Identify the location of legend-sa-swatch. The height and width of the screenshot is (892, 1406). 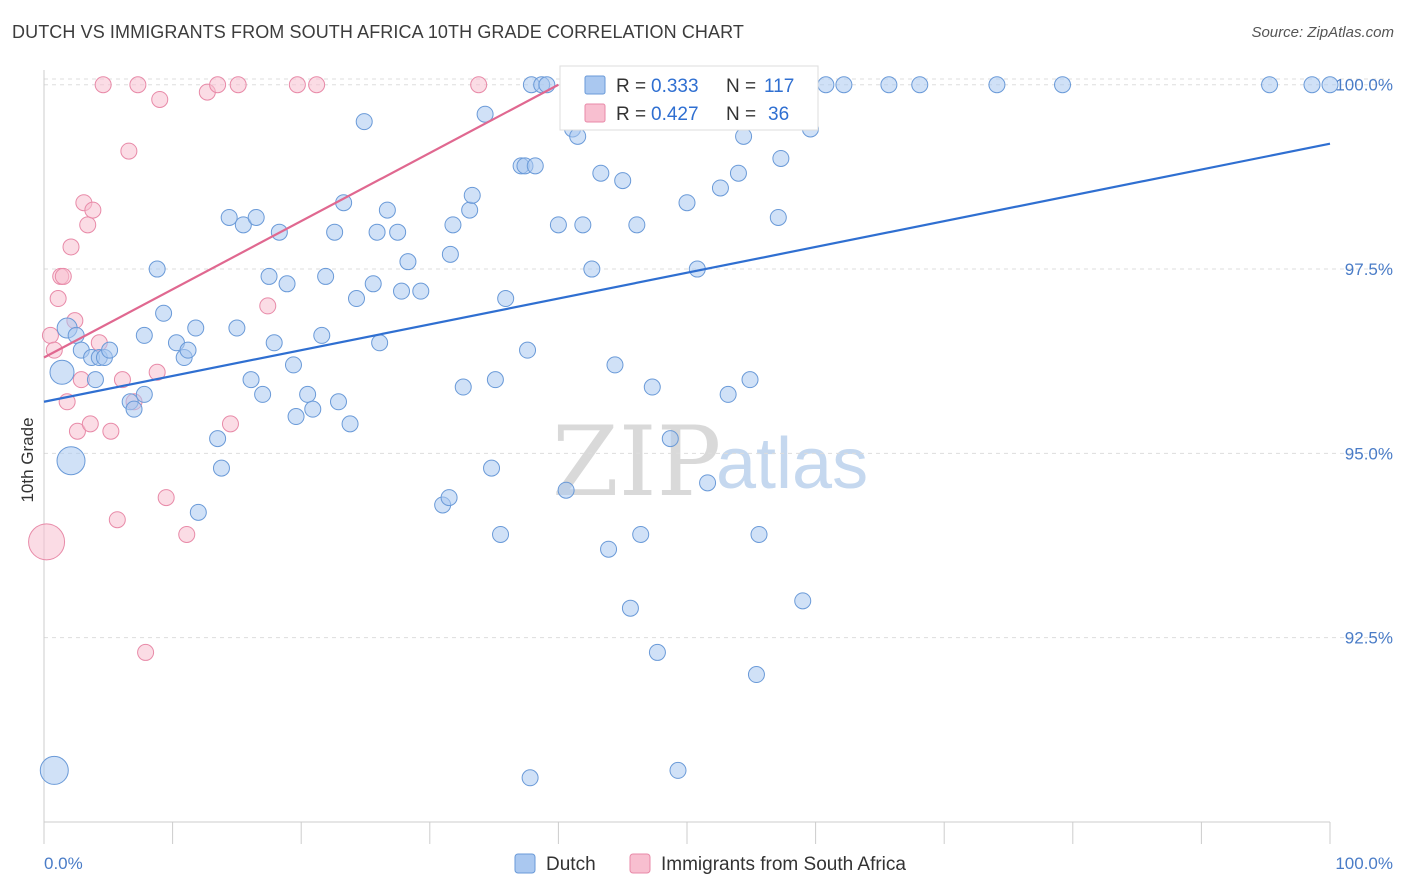
(595, 113).